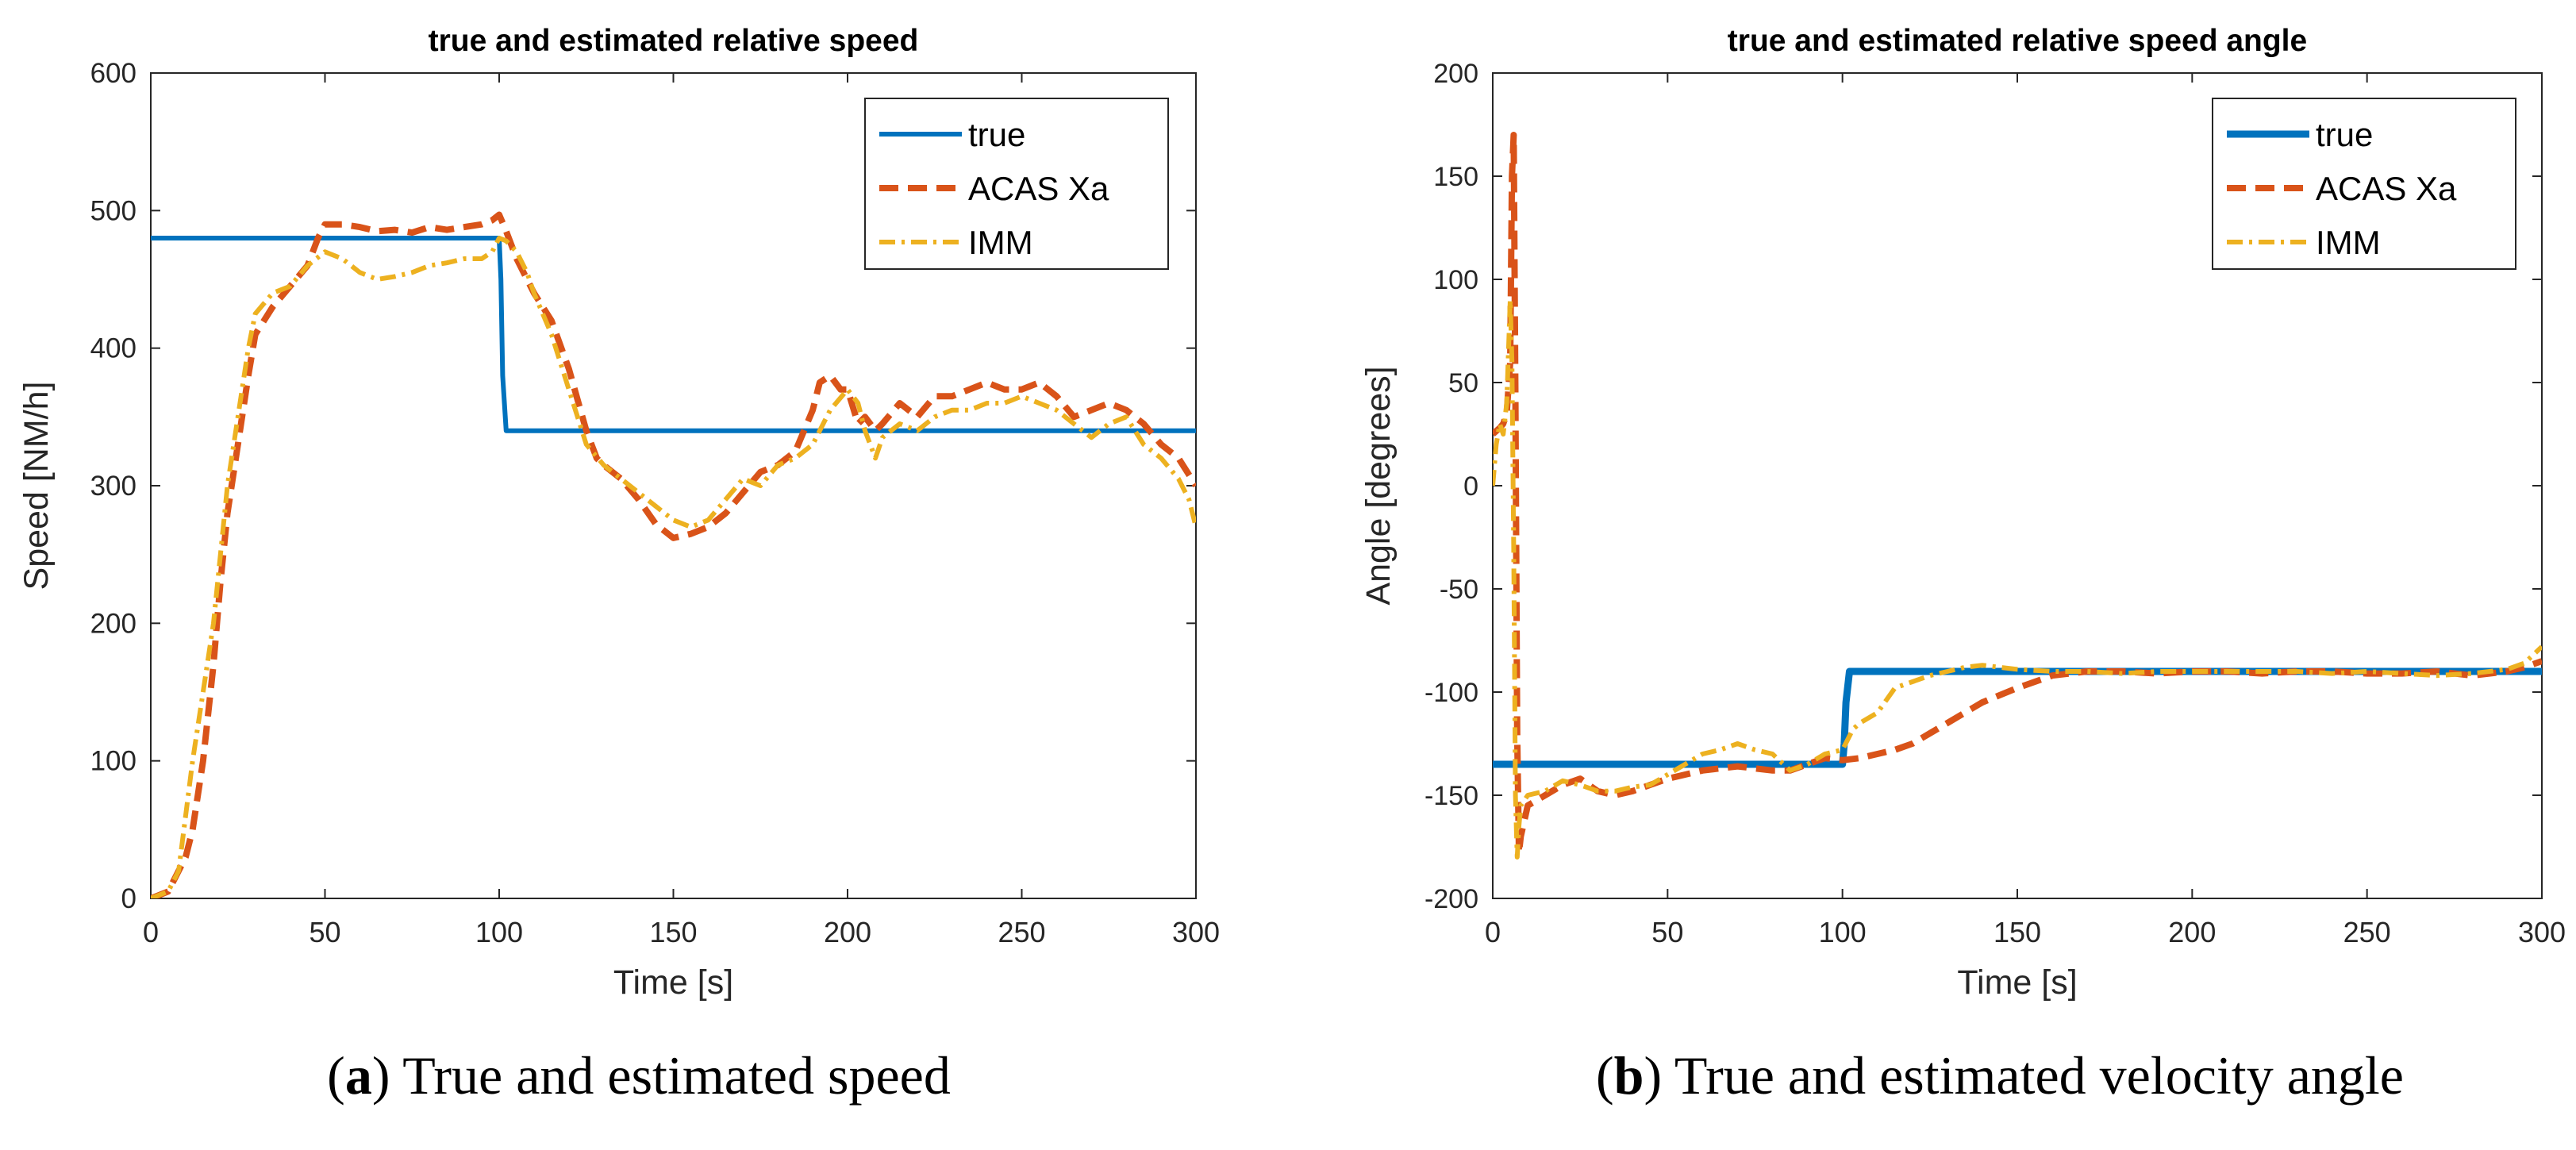 The height and width of the screenshot is (1150, 2576). What do you see at coordinates (1629, 1075) in the screenshot?
I see `caption-b-letter: b` at bounding box center [1629, 1075].